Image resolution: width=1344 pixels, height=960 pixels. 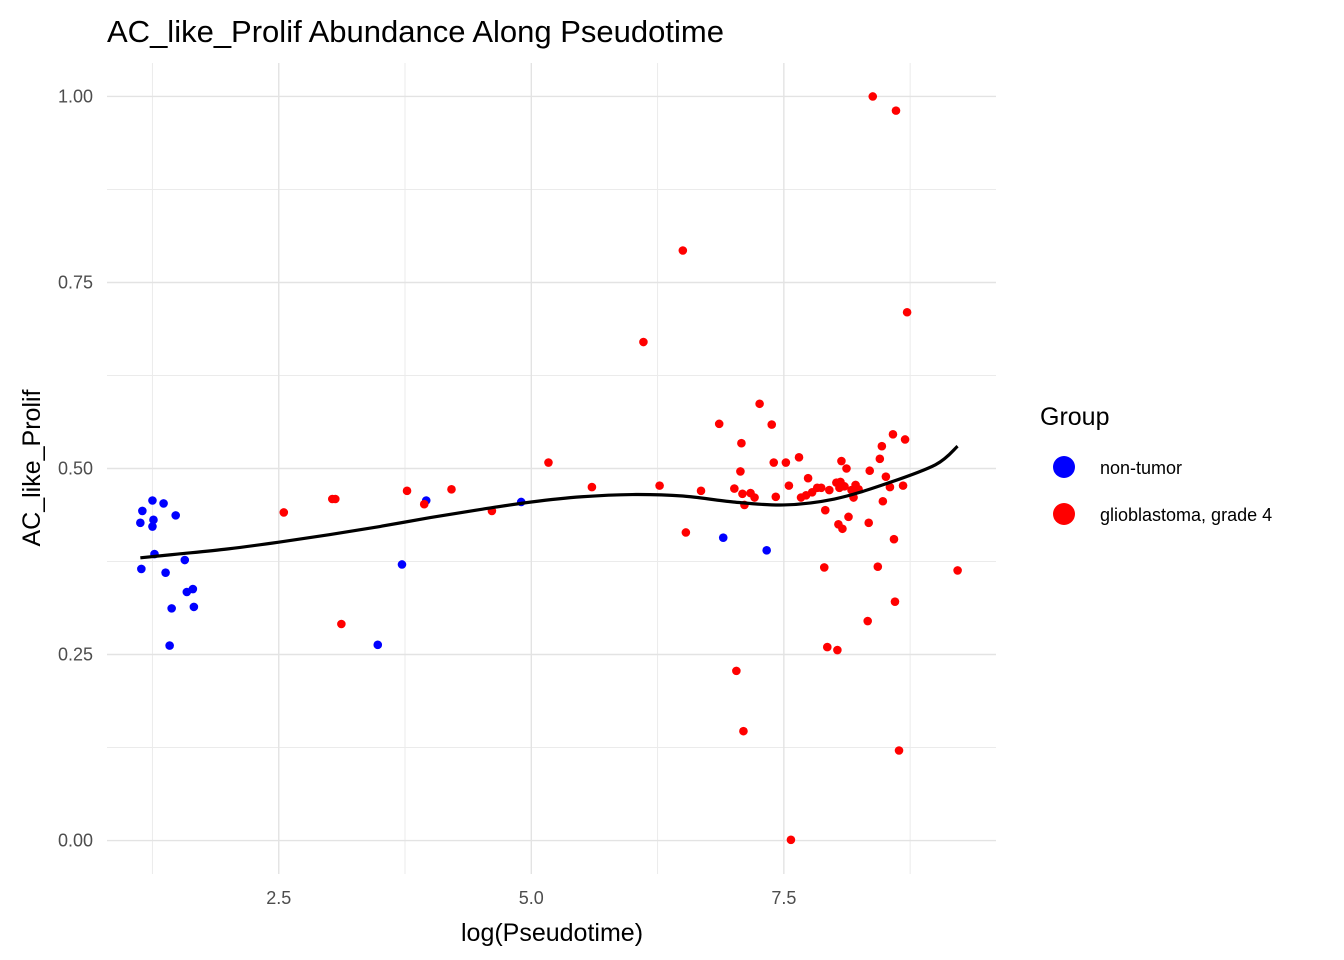 I want to click on x-tick-labels: 2.5 5.0 7.5, so click(x=531, y=898).